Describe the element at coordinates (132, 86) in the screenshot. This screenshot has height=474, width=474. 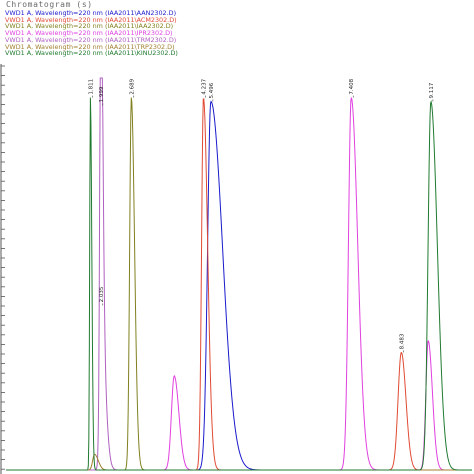
I see `peak-label: 2.689` at that location.